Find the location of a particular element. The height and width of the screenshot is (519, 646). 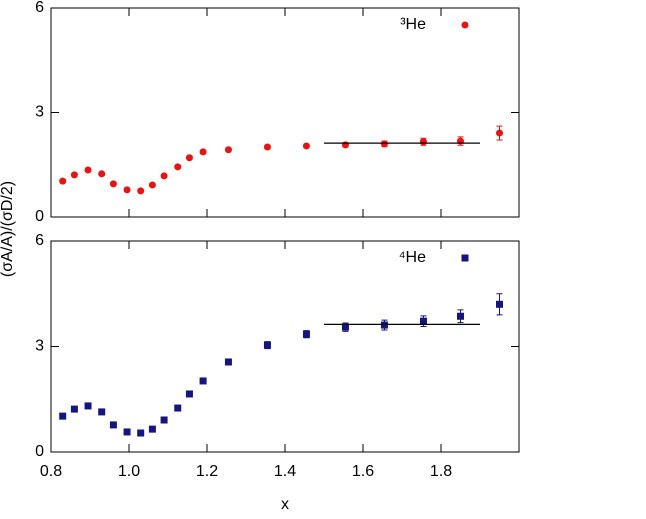

x-tick-label: 1.8 is located at coordinates (441, 471).